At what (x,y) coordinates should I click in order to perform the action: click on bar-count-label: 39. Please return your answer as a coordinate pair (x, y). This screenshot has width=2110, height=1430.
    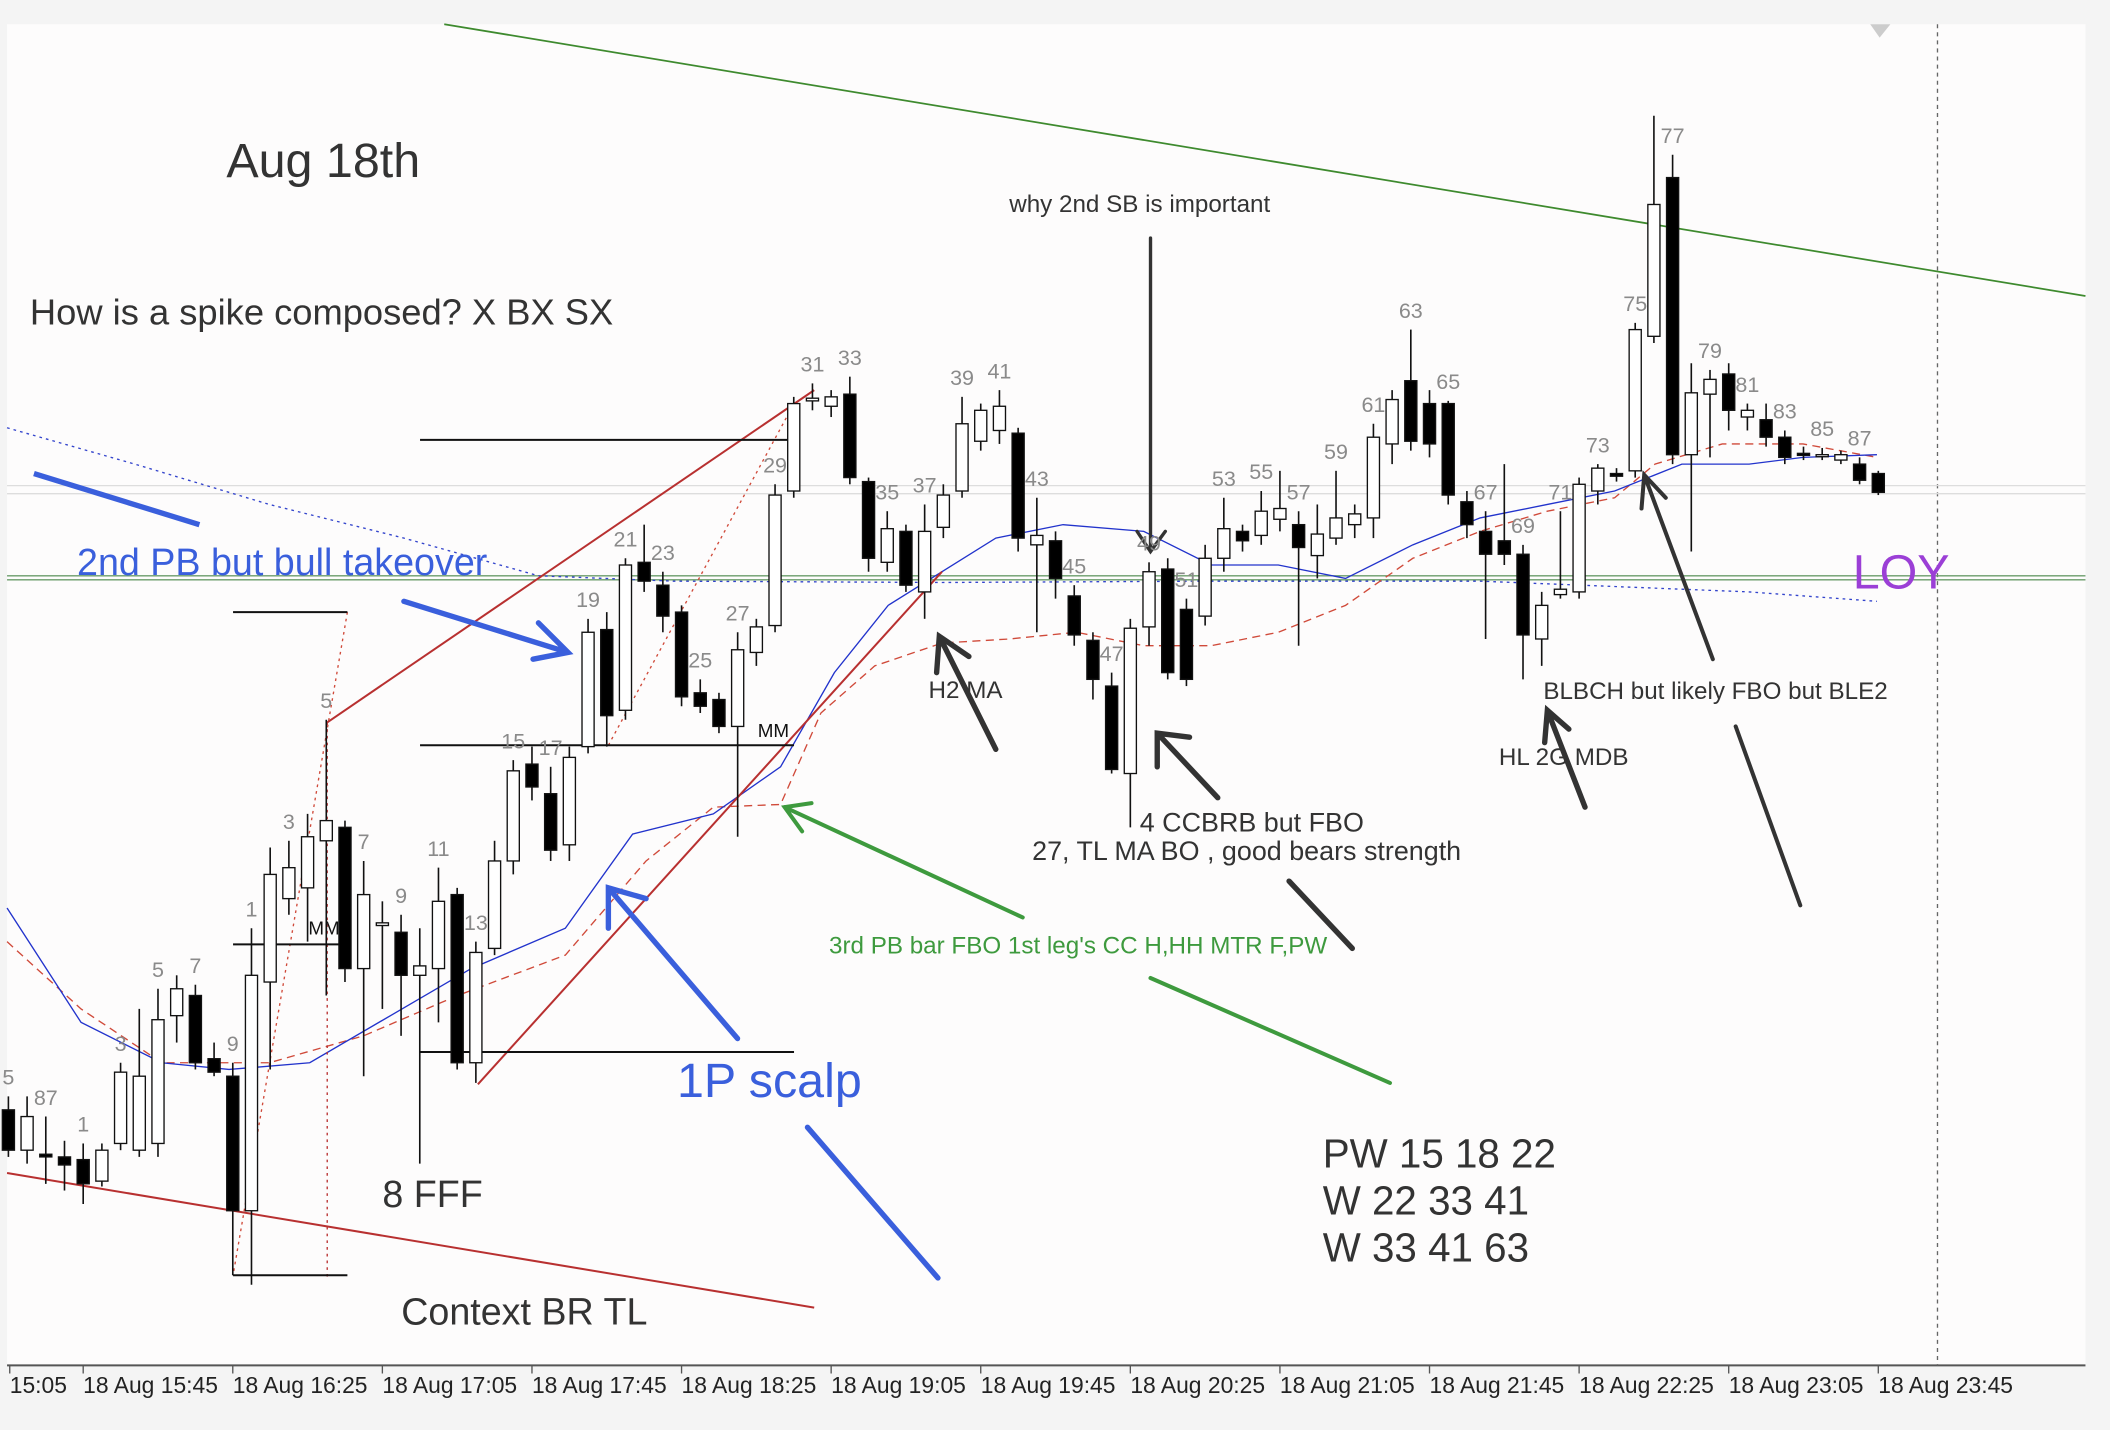
    Looking at the image, I should click on (962, 378).